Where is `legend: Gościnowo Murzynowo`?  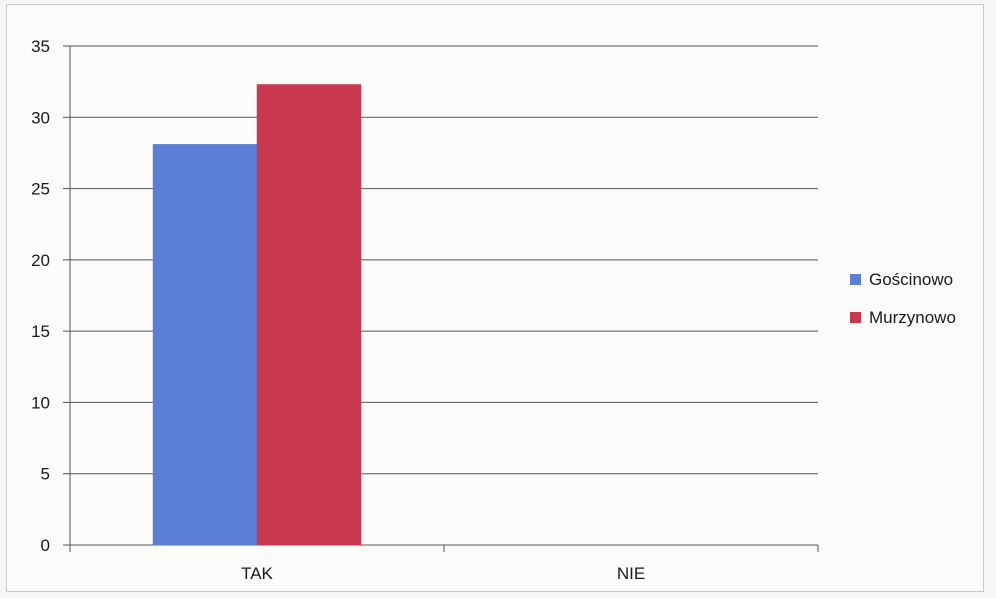 legend: Gościnowo Murzynowo is located at coordinates (903, 298).